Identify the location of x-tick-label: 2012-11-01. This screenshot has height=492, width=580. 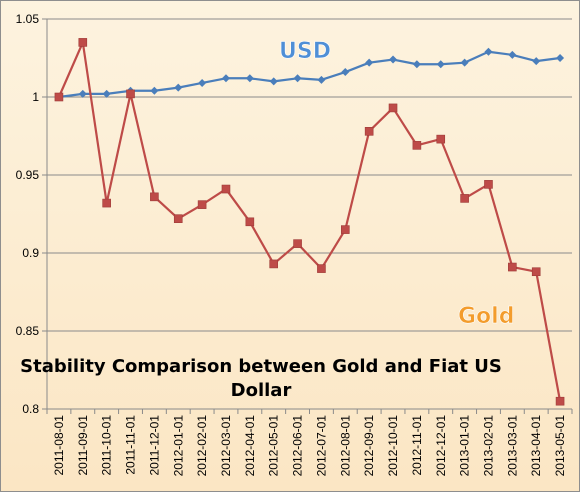
(417, 445).